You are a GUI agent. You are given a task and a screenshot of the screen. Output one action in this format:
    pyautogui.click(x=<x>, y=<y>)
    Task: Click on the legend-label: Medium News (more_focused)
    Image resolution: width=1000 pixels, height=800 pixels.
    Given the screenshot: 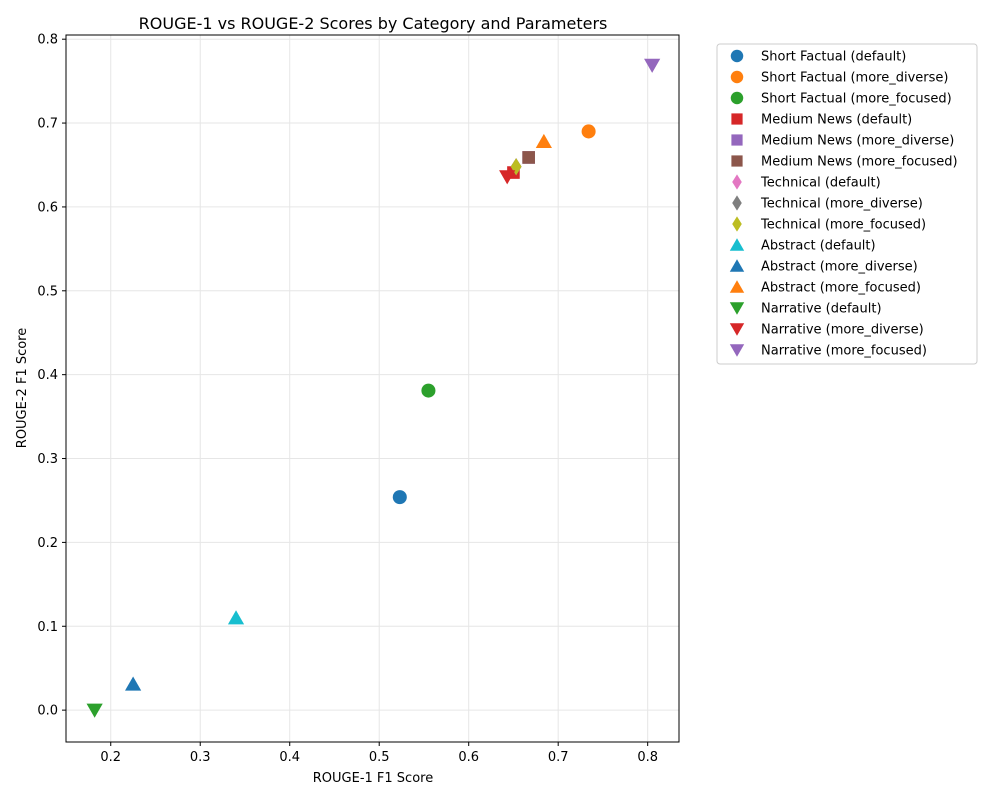 What is the action you would take?
    pyautogui.click(x=859, y=162)
    